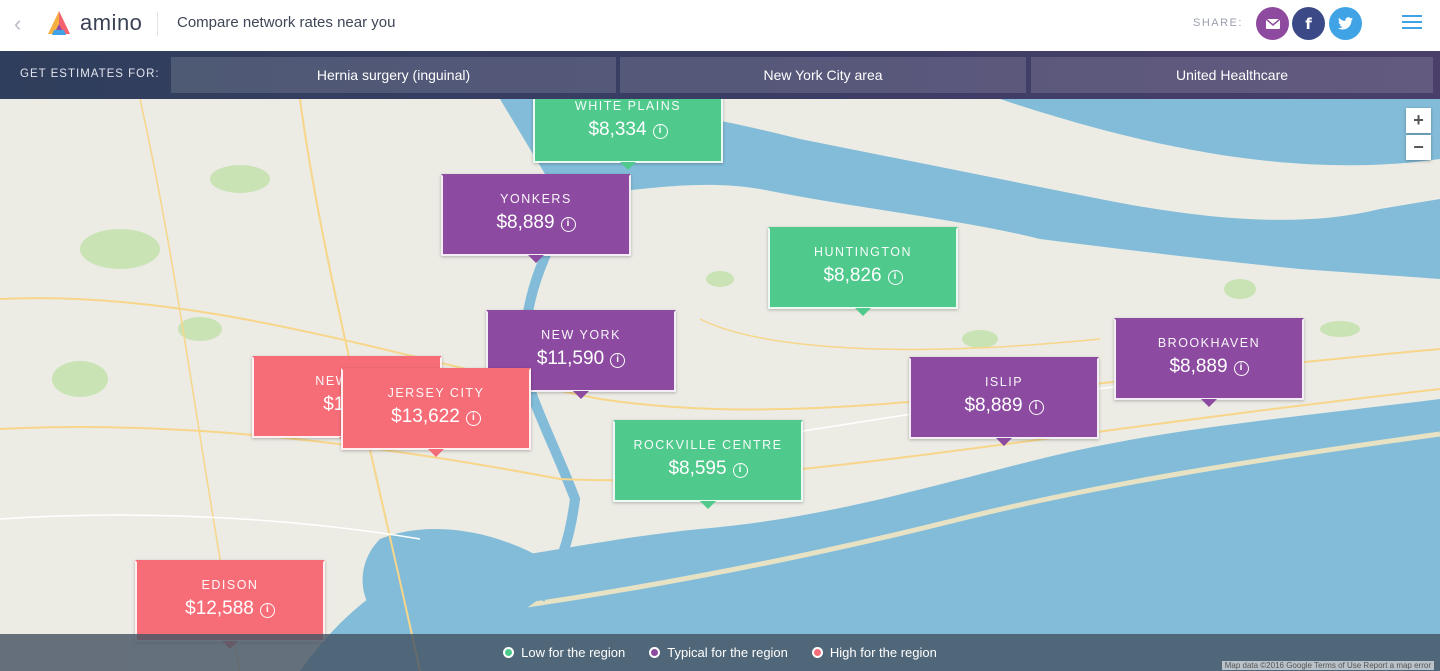 The width and height of the screenshot is (1440, 671). I want to click on email-icon, so click(1272, 23).